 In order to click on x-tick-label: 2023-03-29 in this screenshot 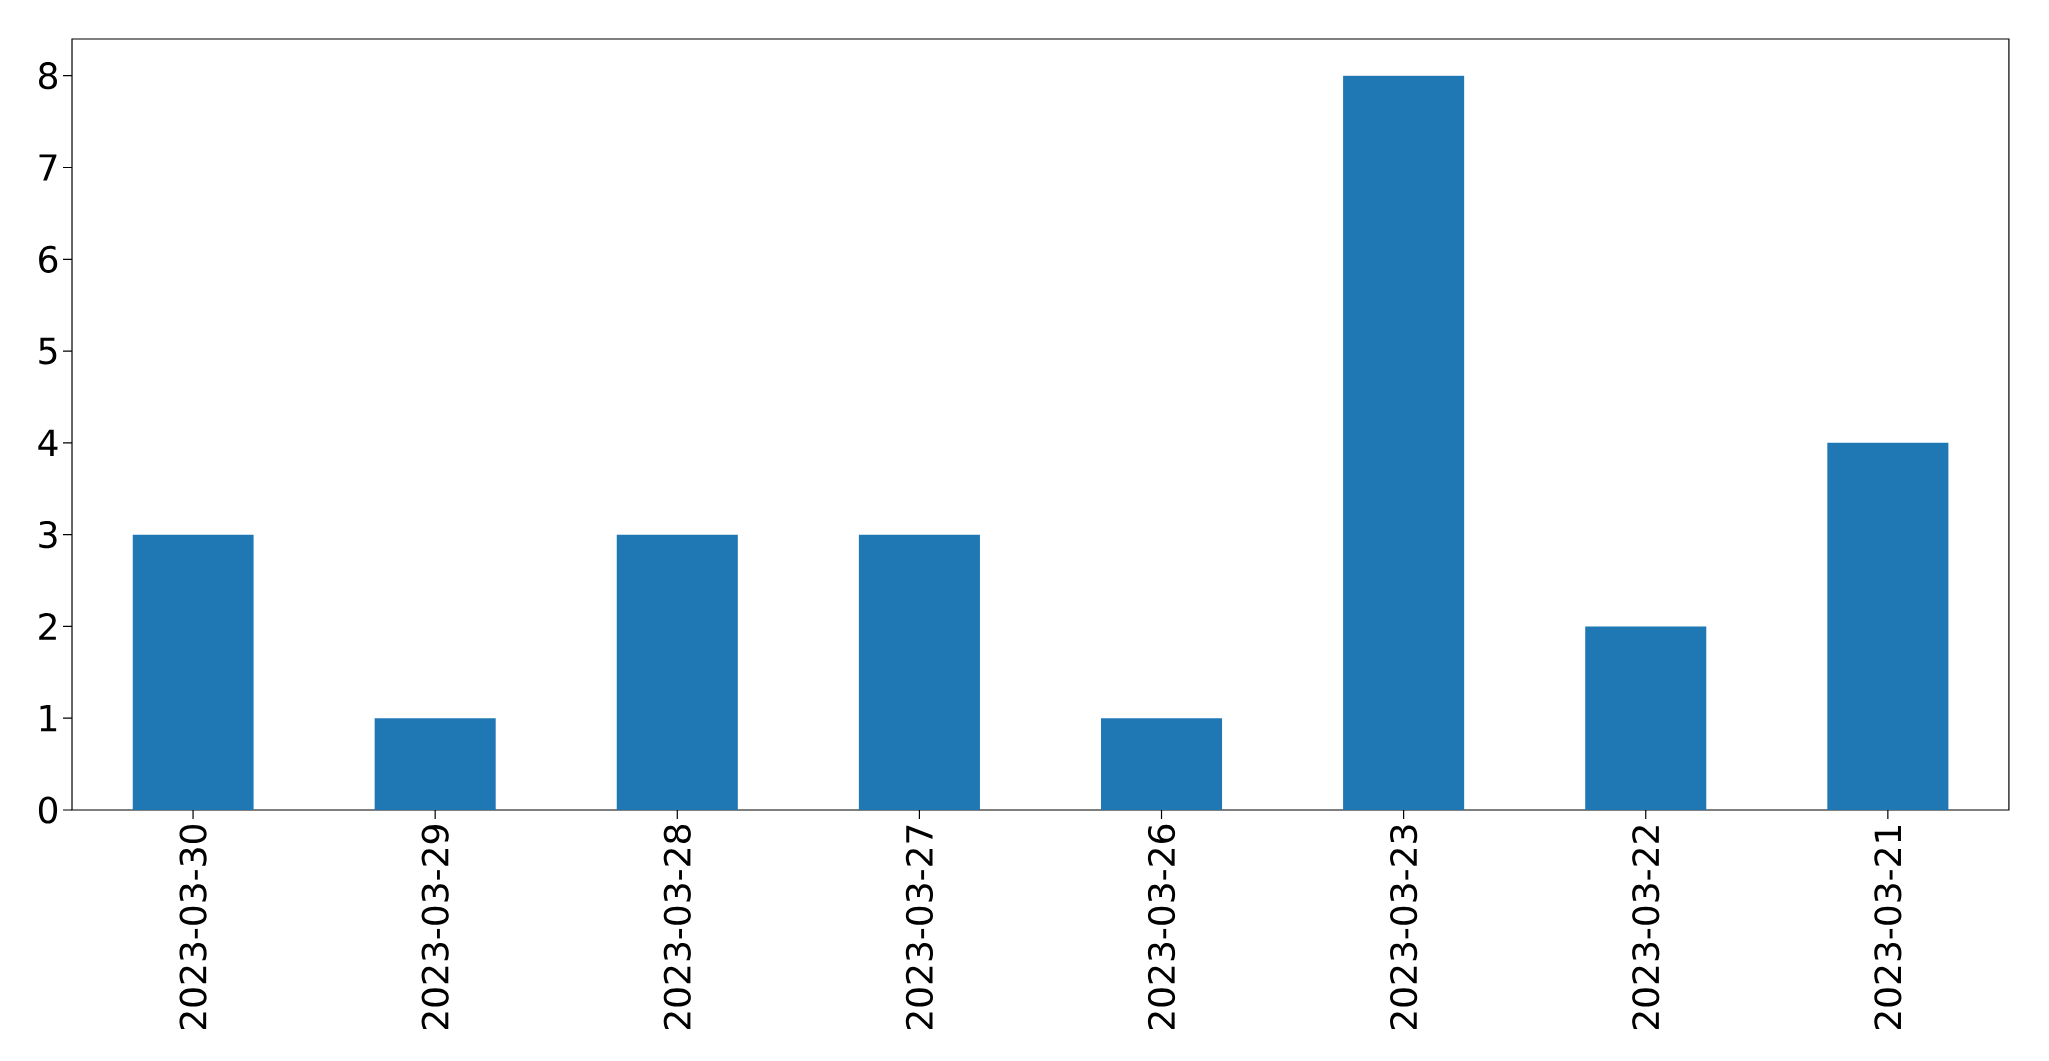, I will do `click(435, 927)`.